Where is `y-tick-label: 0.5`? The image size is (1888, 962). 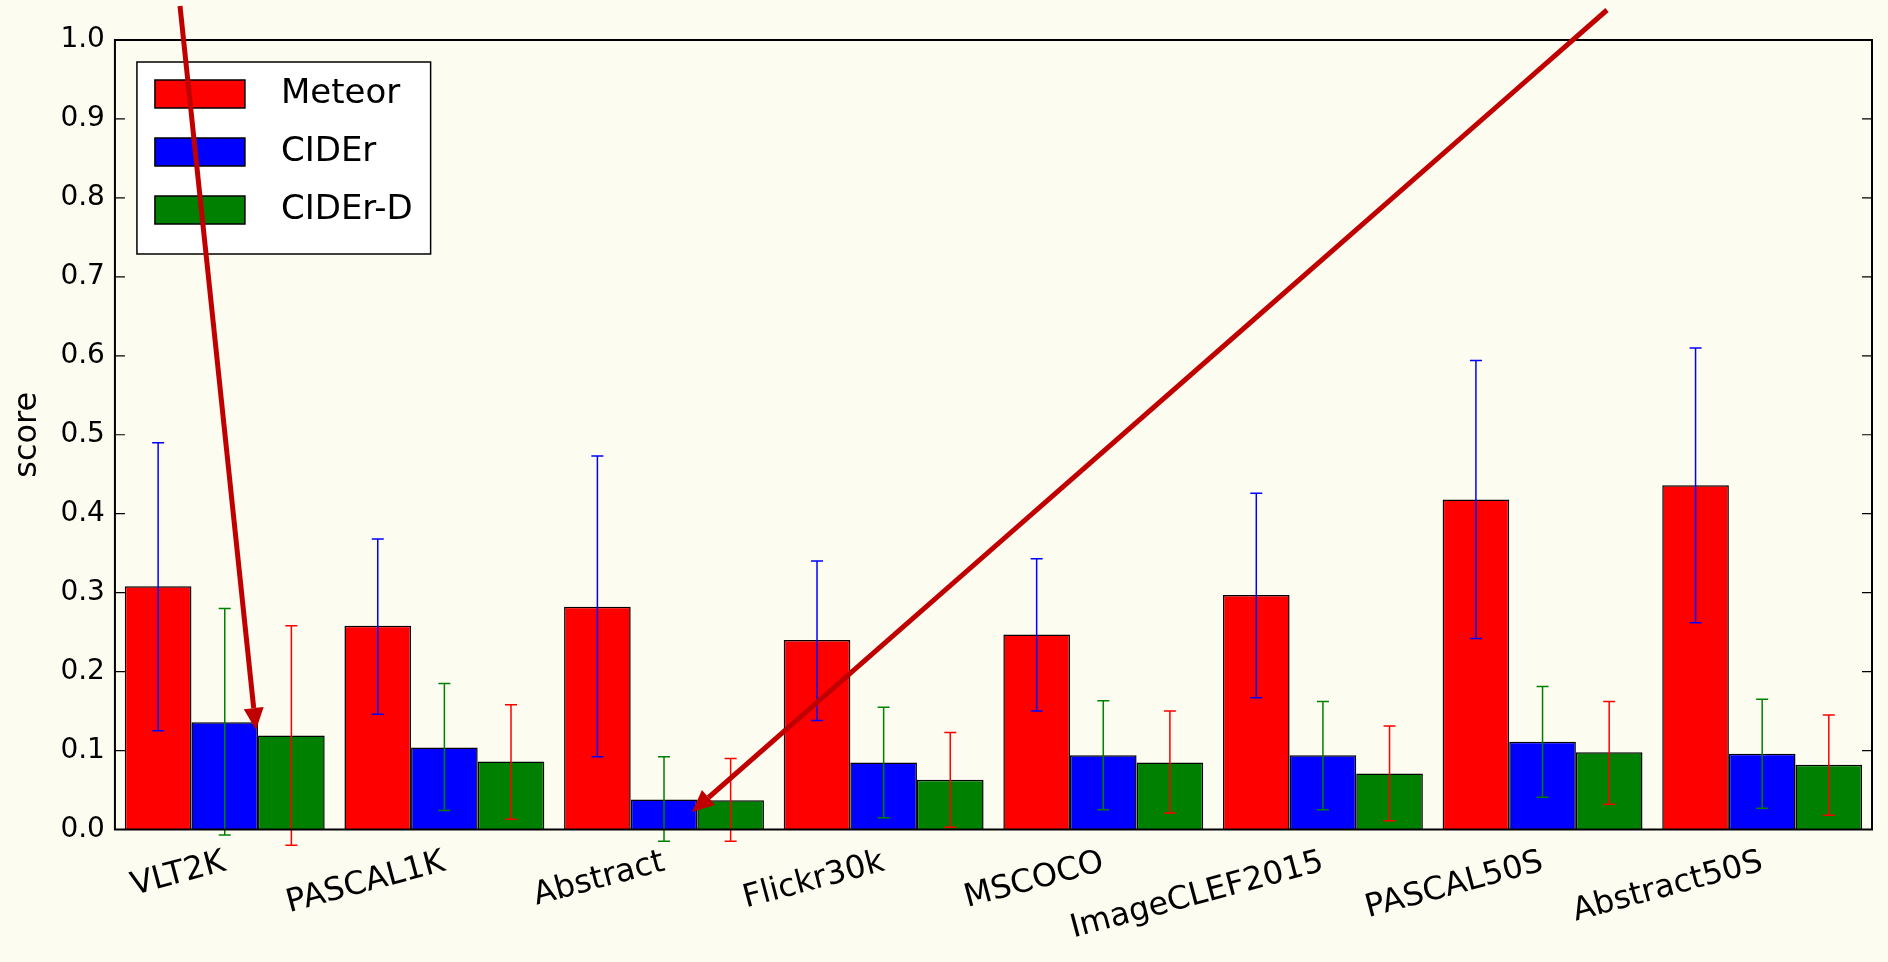
y-tick-label: 0.5 is located at coordinates (82, 433).